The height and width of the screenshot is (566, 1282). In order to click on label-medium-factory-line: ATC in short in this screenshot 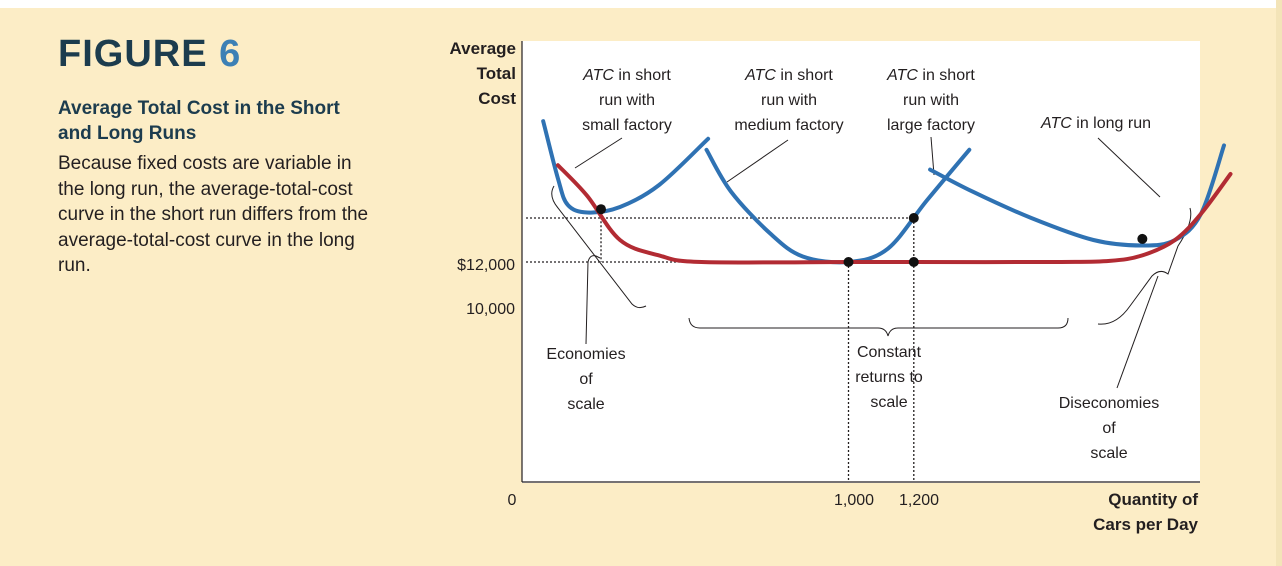, I will do `click(788, 75)`.